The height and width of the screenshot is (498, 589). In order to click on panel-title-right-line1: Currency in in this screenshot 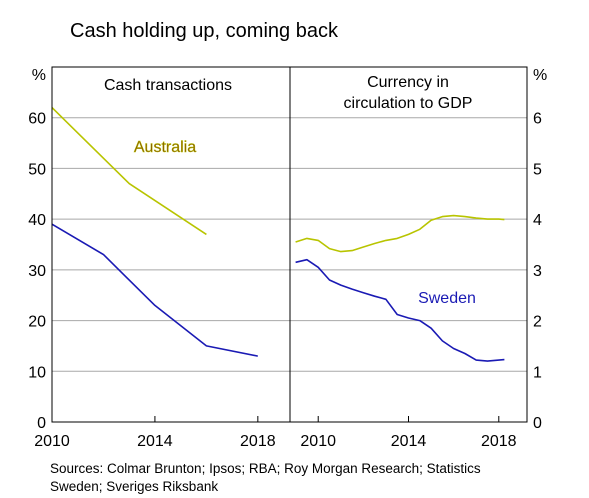, I will do `click(408, 82)`.